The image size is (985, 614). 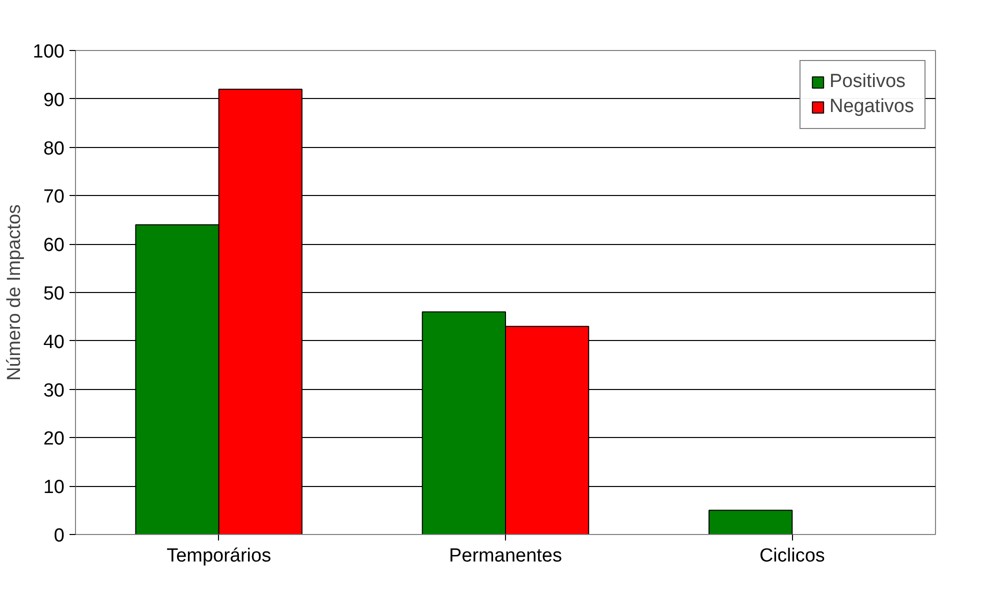 What do you see at coordinates (59, 536) in the screenshot?
I see `y-tick-label: 0` at bounding box center [59, 536].